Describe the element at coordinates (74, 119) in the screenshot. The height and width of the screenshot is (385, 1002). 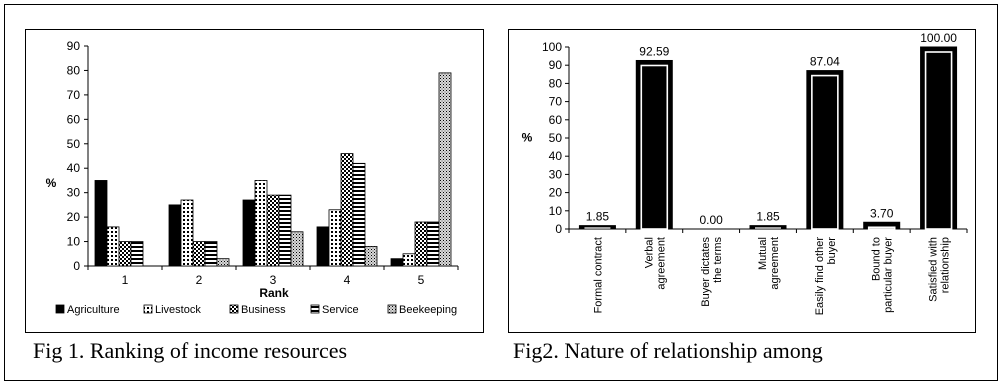
I see `fig1-y-tick-label: 60` at that location.